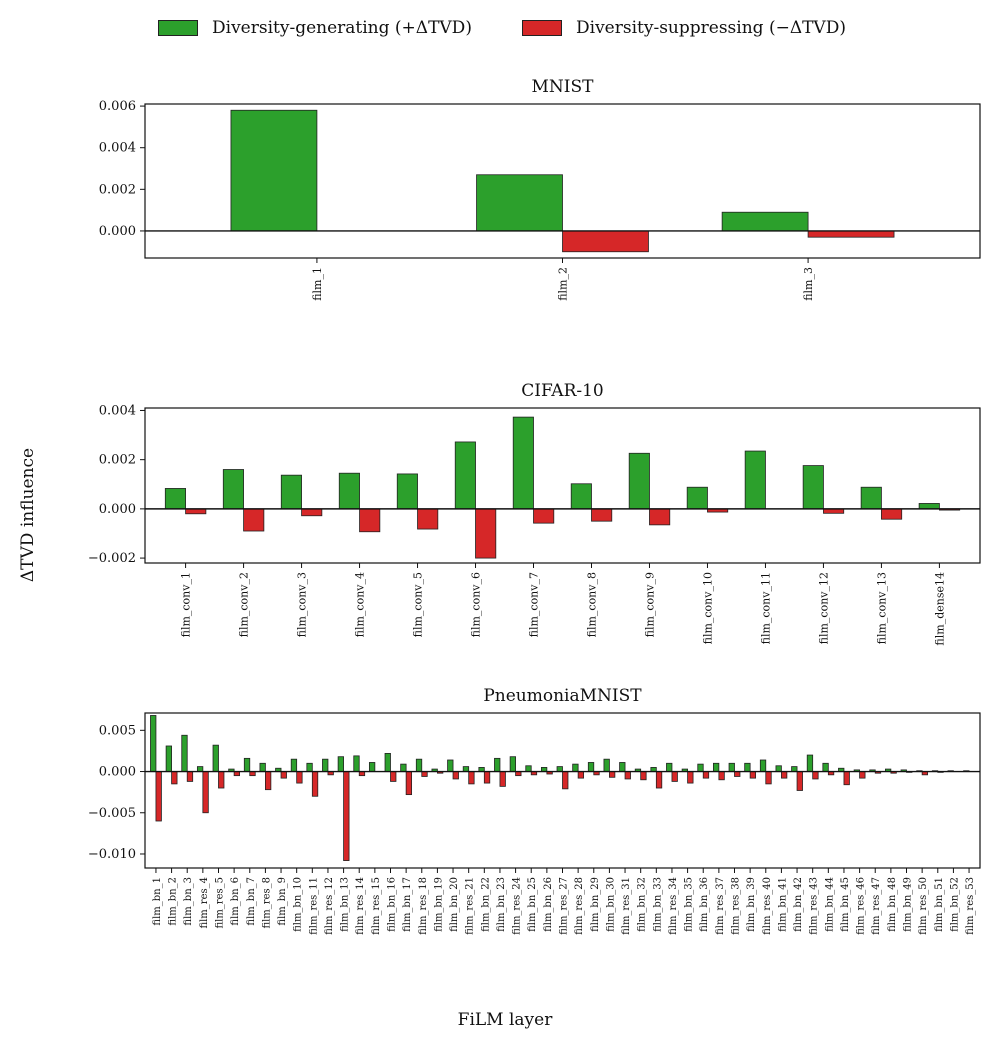  Describe the element at coordinates (562, 181) in the screenshot. I see `plot-frame` at that location.